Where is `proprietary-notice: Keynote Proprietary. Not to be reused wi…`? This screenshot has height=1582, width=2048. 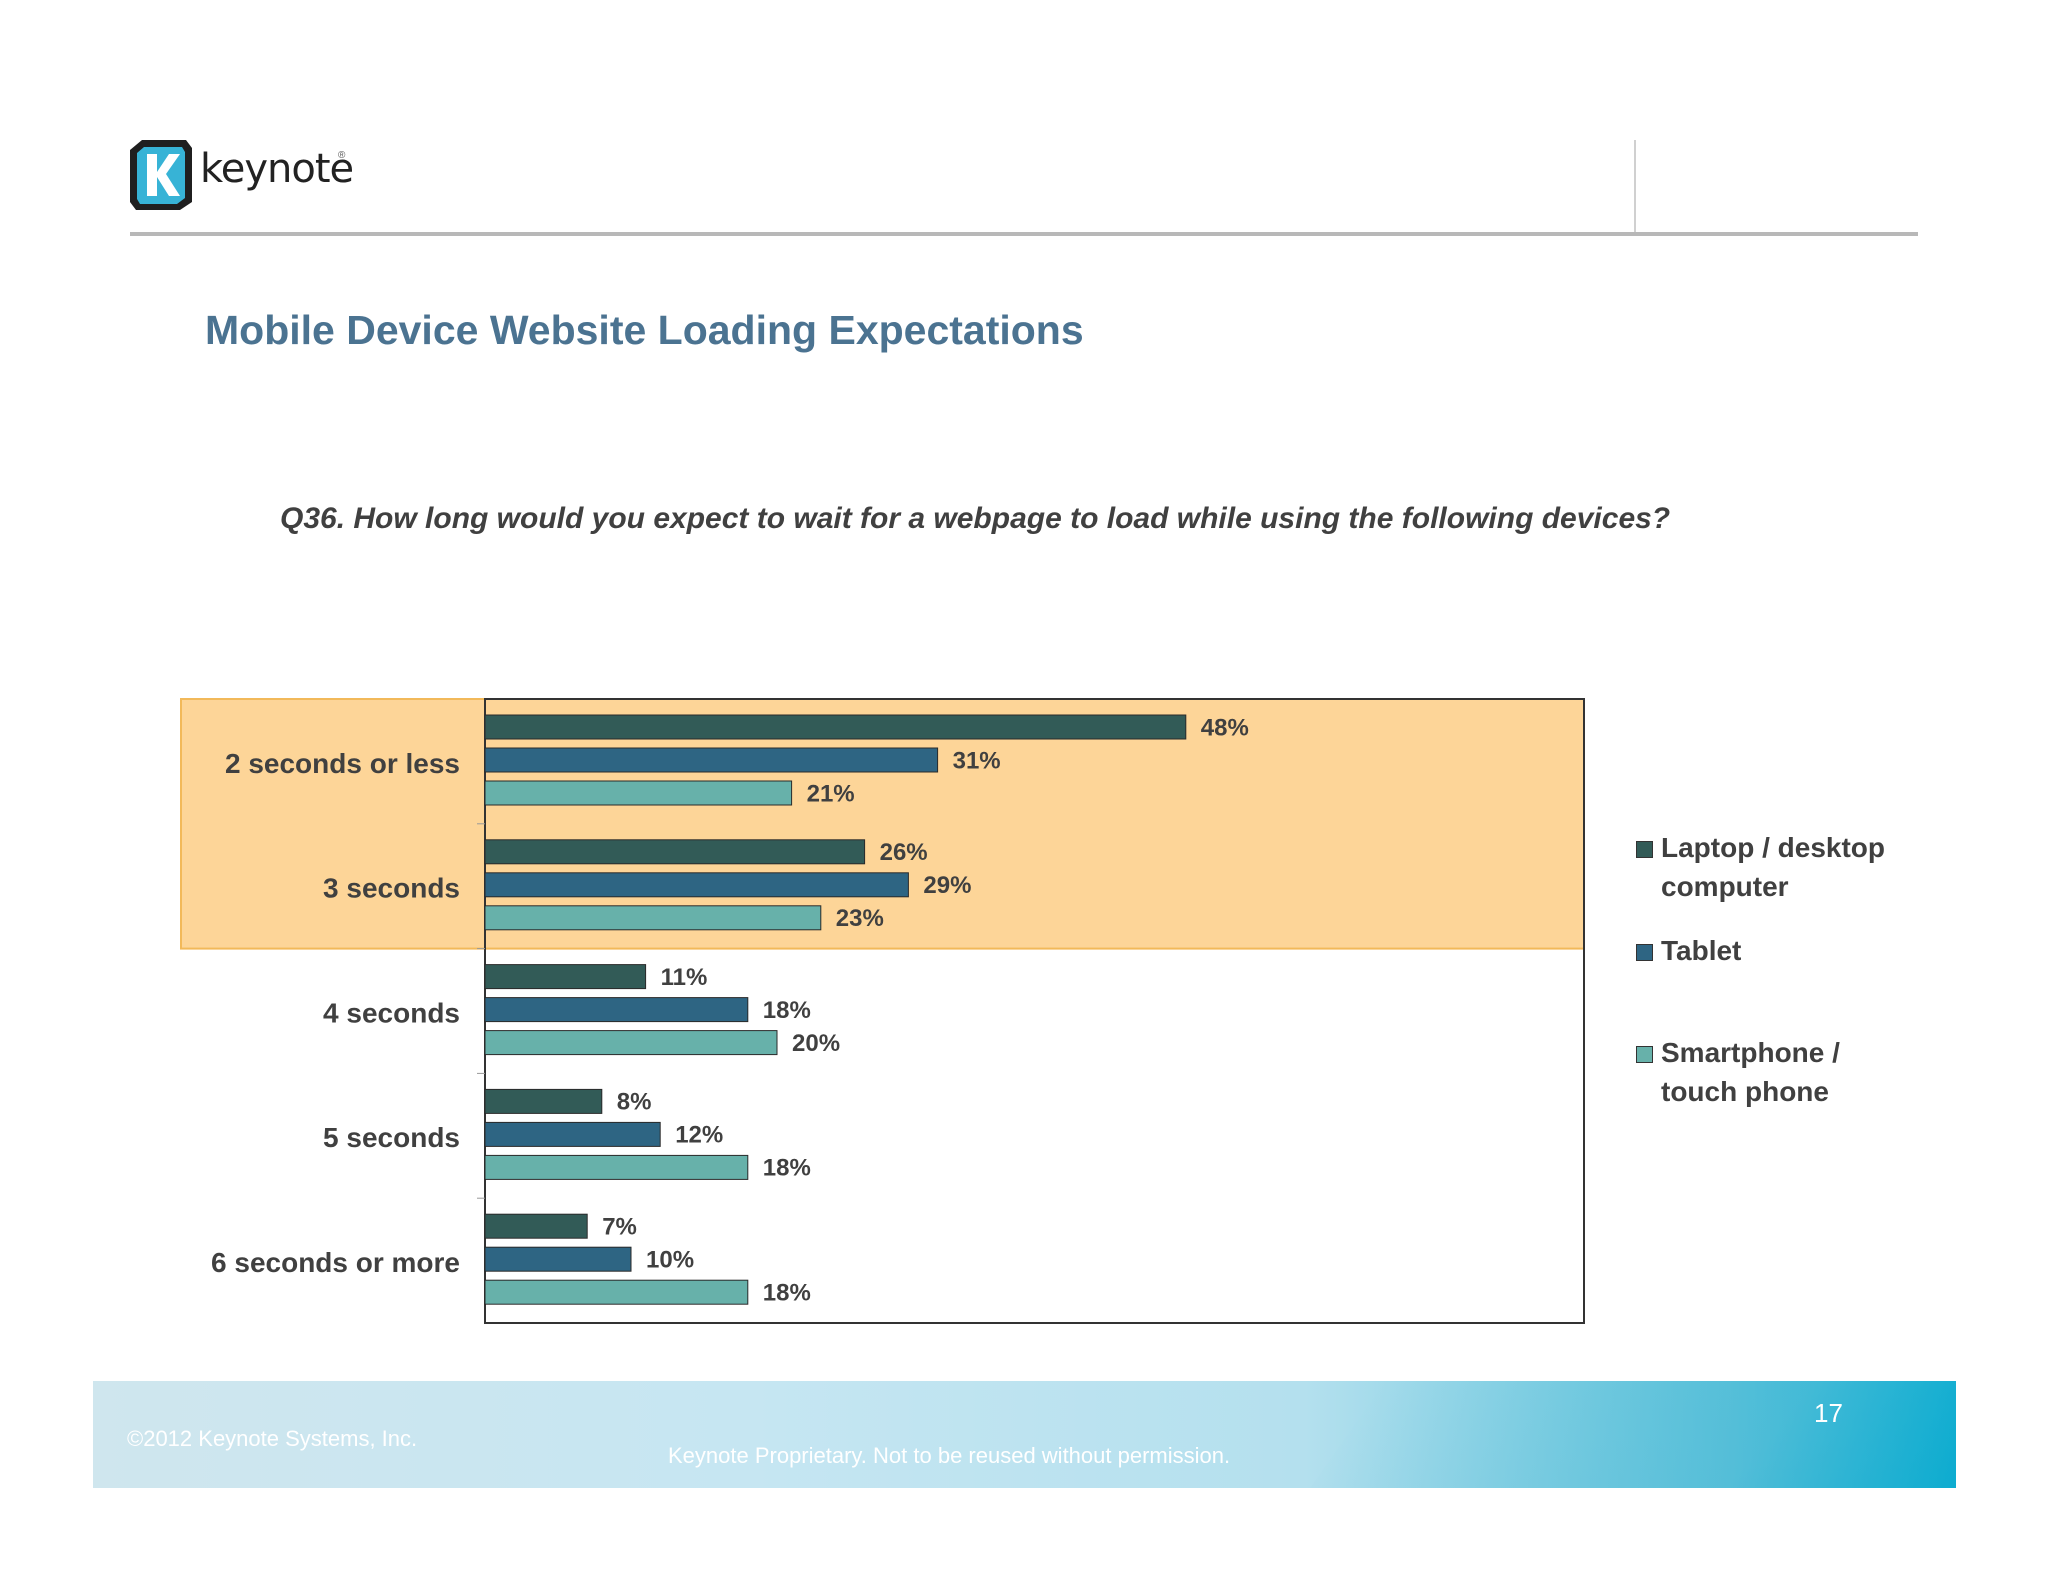 proprietary-notice: Keynote Proprietary. Not to be reused wi… is located at coordinates (949, 1455).